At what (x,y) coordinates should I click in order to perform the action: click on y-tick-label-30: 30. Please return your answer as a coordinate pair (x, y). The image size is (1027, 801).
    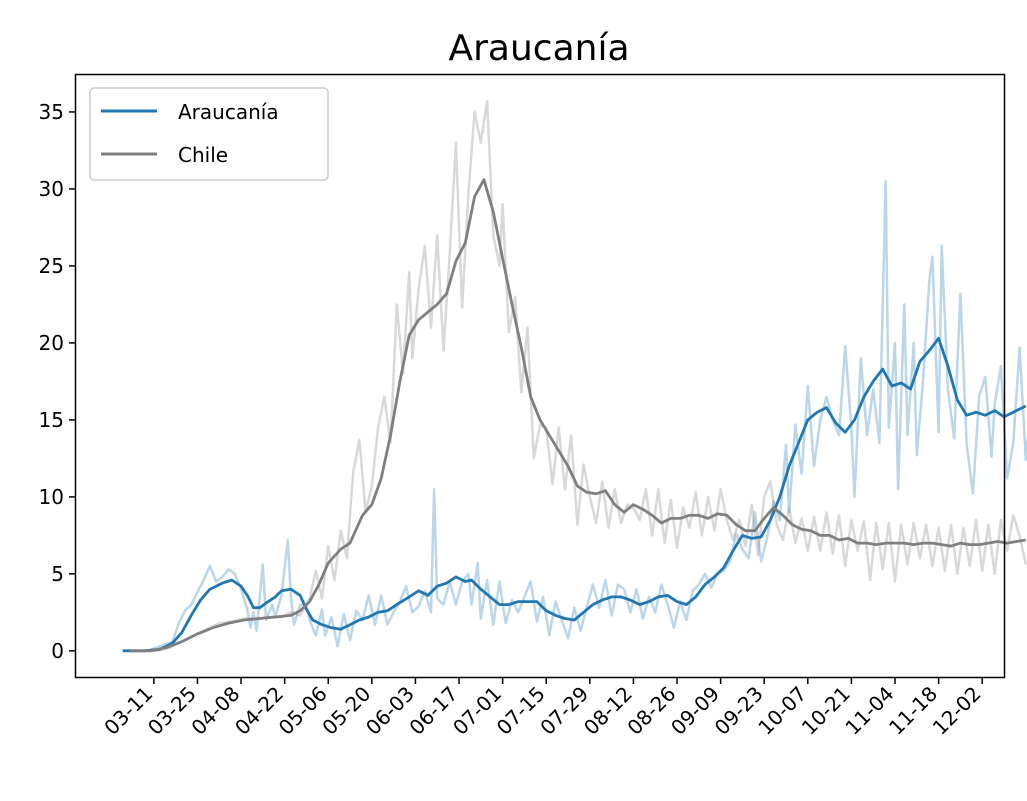
    Looking at the image, I should click on (51, 189).